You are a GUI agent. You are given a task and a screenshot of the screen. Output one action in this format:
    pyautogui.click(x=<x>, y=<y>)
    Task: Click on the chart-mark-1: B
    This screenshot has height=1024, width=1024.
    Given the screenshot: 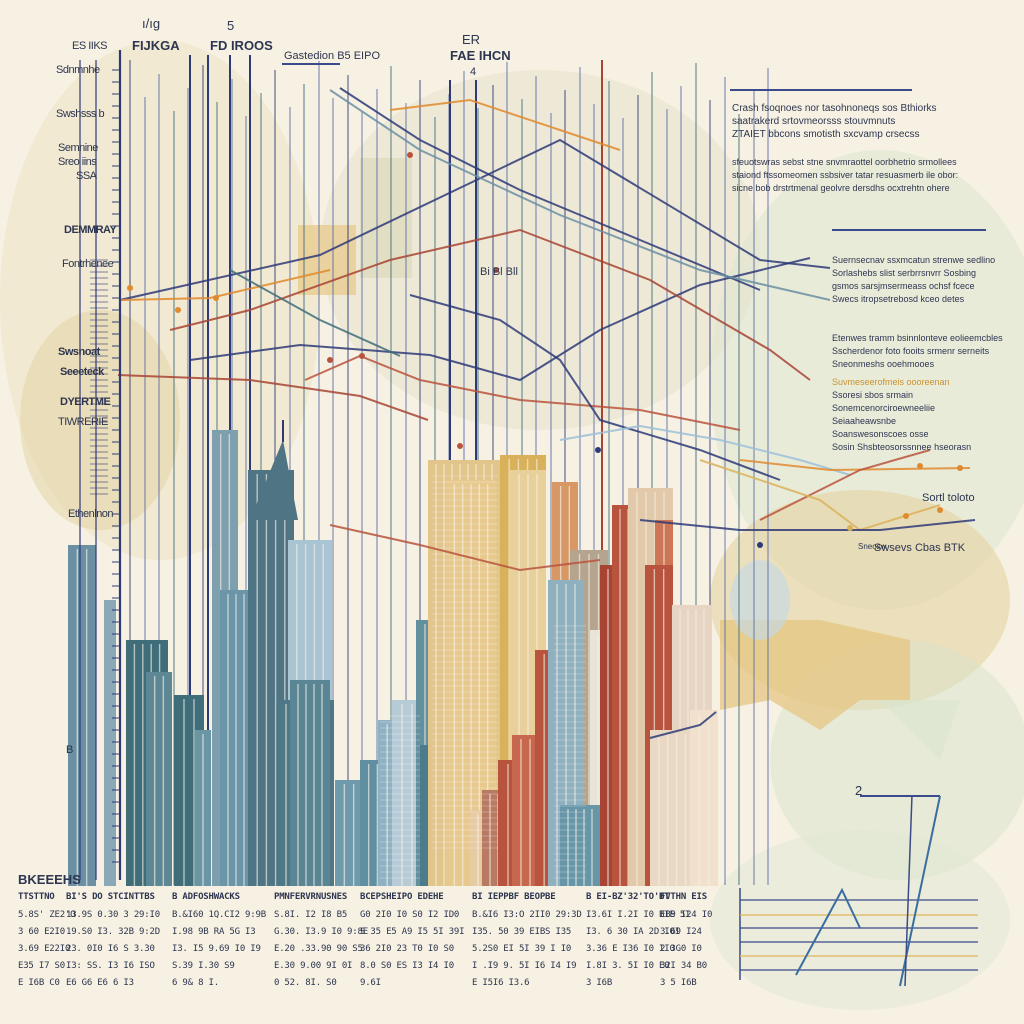 What is the action you would take?
    pyautogui.click(x=70, y=750)
    